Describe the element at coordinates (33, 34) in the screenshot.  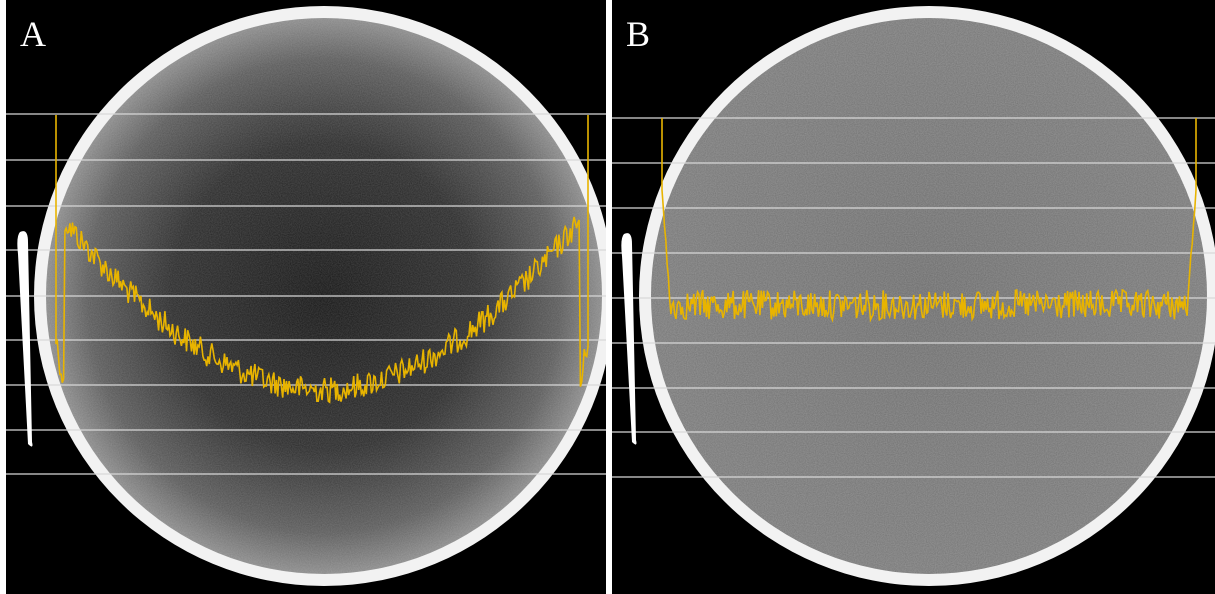
I see `panel-label-a: A` at that location.